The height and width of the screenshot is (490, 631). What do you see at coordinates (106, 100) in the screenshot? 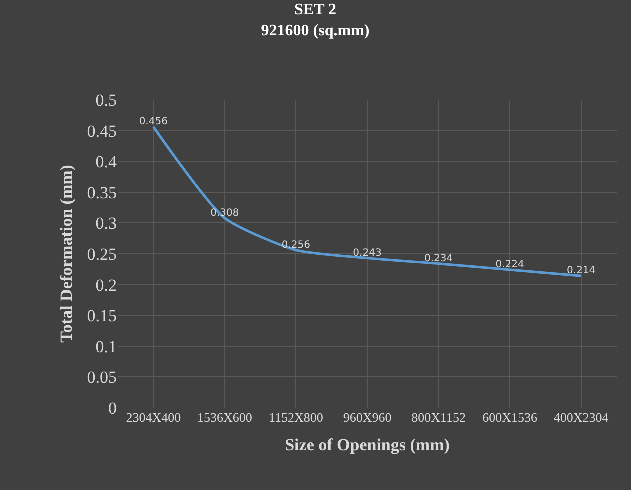
I see `y-tick-label: 0.5` at bounding box center [106, 100].